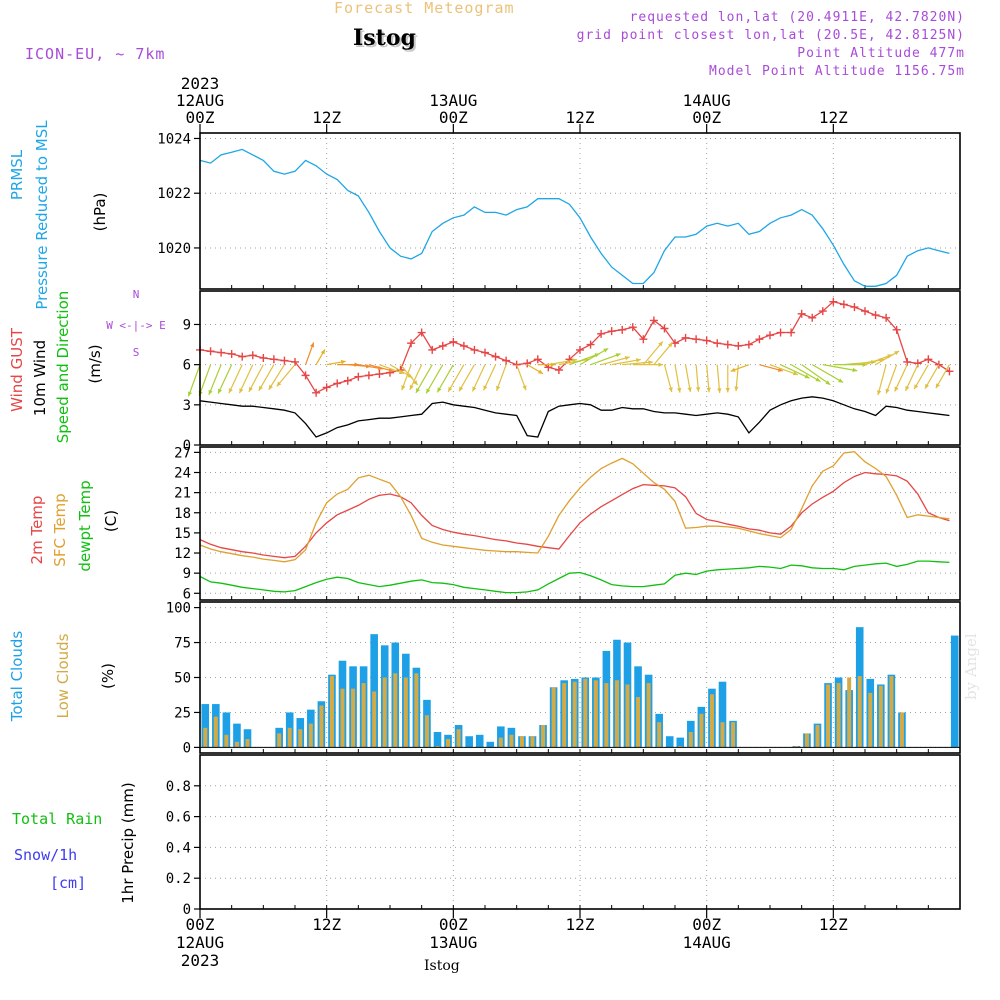 The height and width of the screenshot is (1000, 1000). I want to click on gust-axis-label: Wind GUST, so click(17, 369).